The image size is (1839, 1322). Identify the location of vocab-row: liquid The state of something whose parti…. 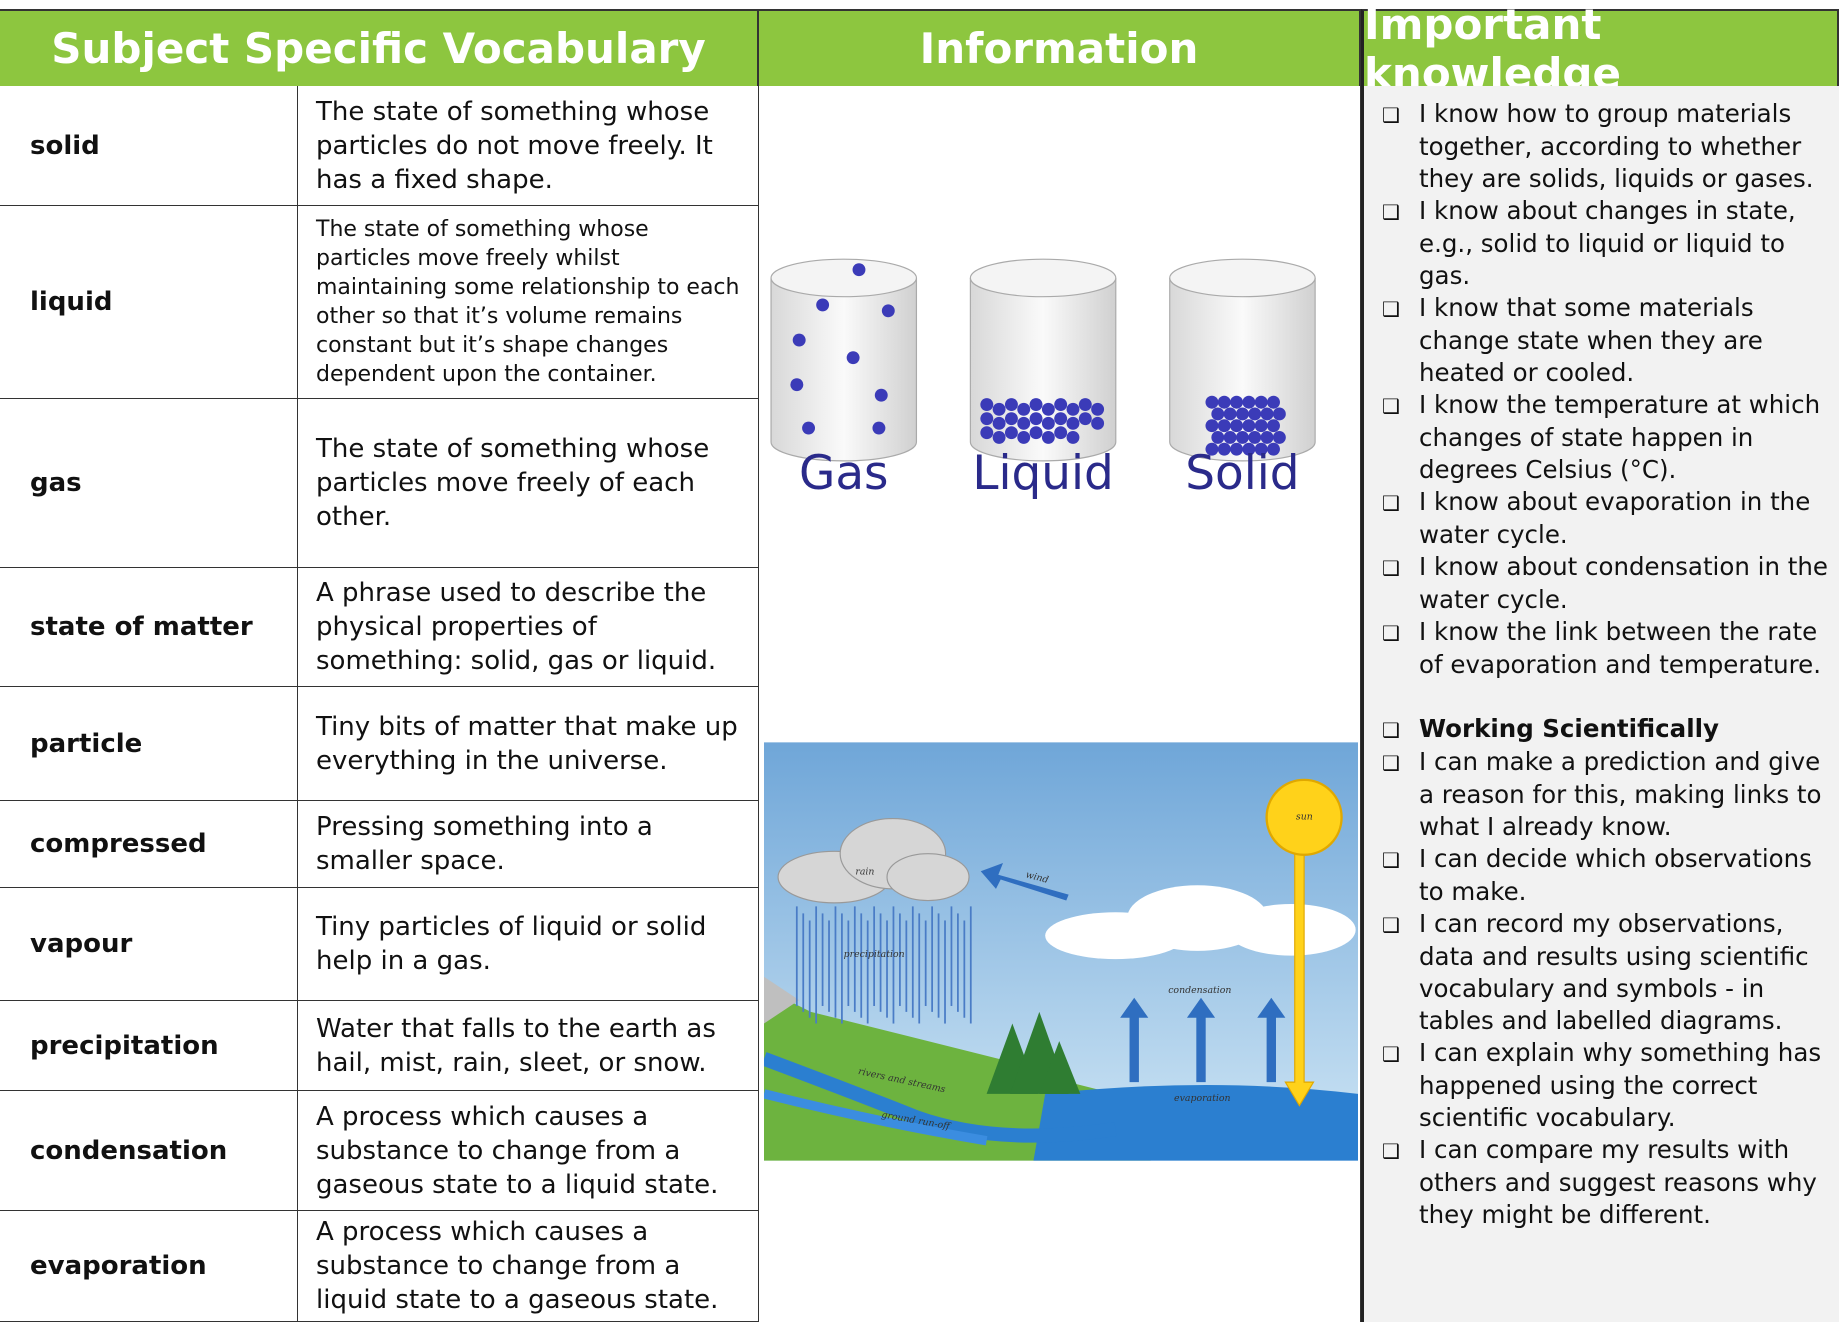
(379, 302).